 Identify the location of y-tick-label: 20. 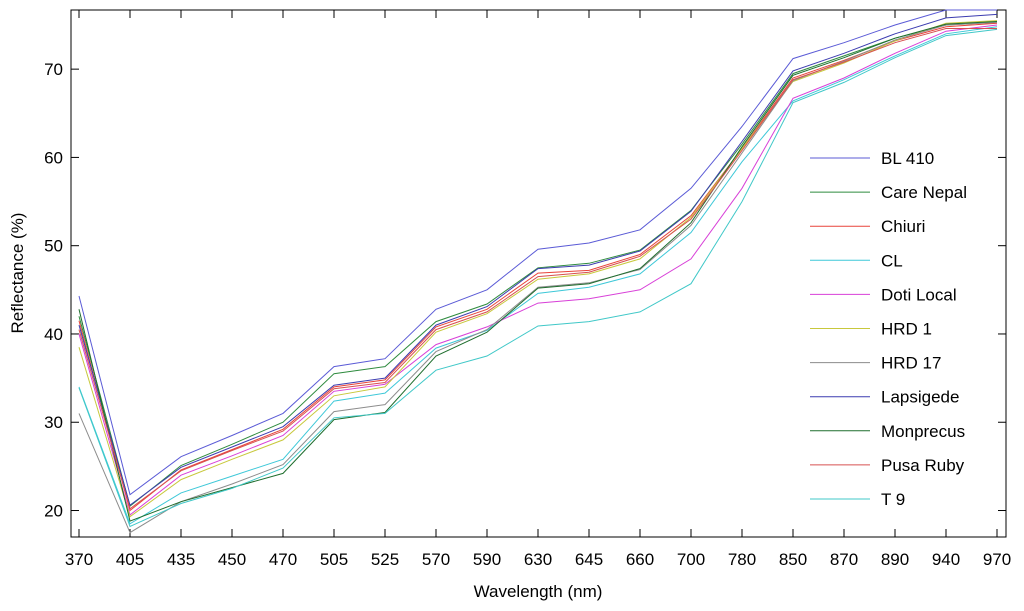
(53, 511).